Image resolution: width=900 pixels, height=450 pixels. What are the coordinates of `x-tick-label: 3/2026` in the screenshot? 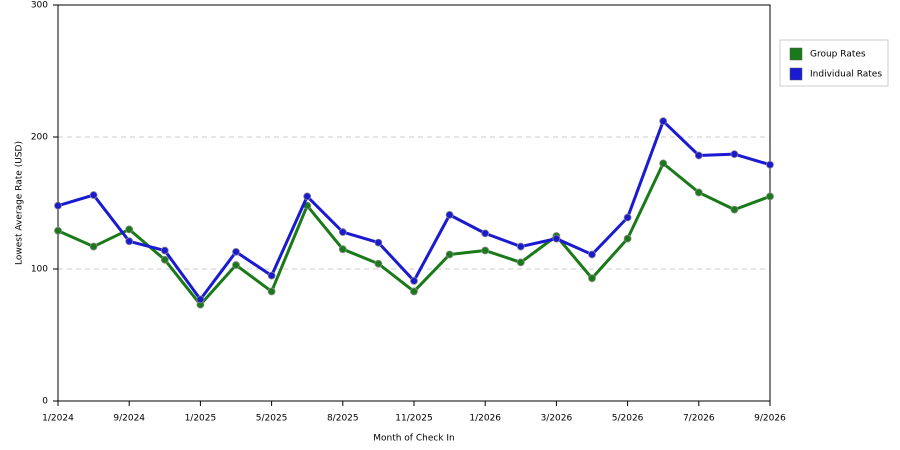 It's located at (557, 419).